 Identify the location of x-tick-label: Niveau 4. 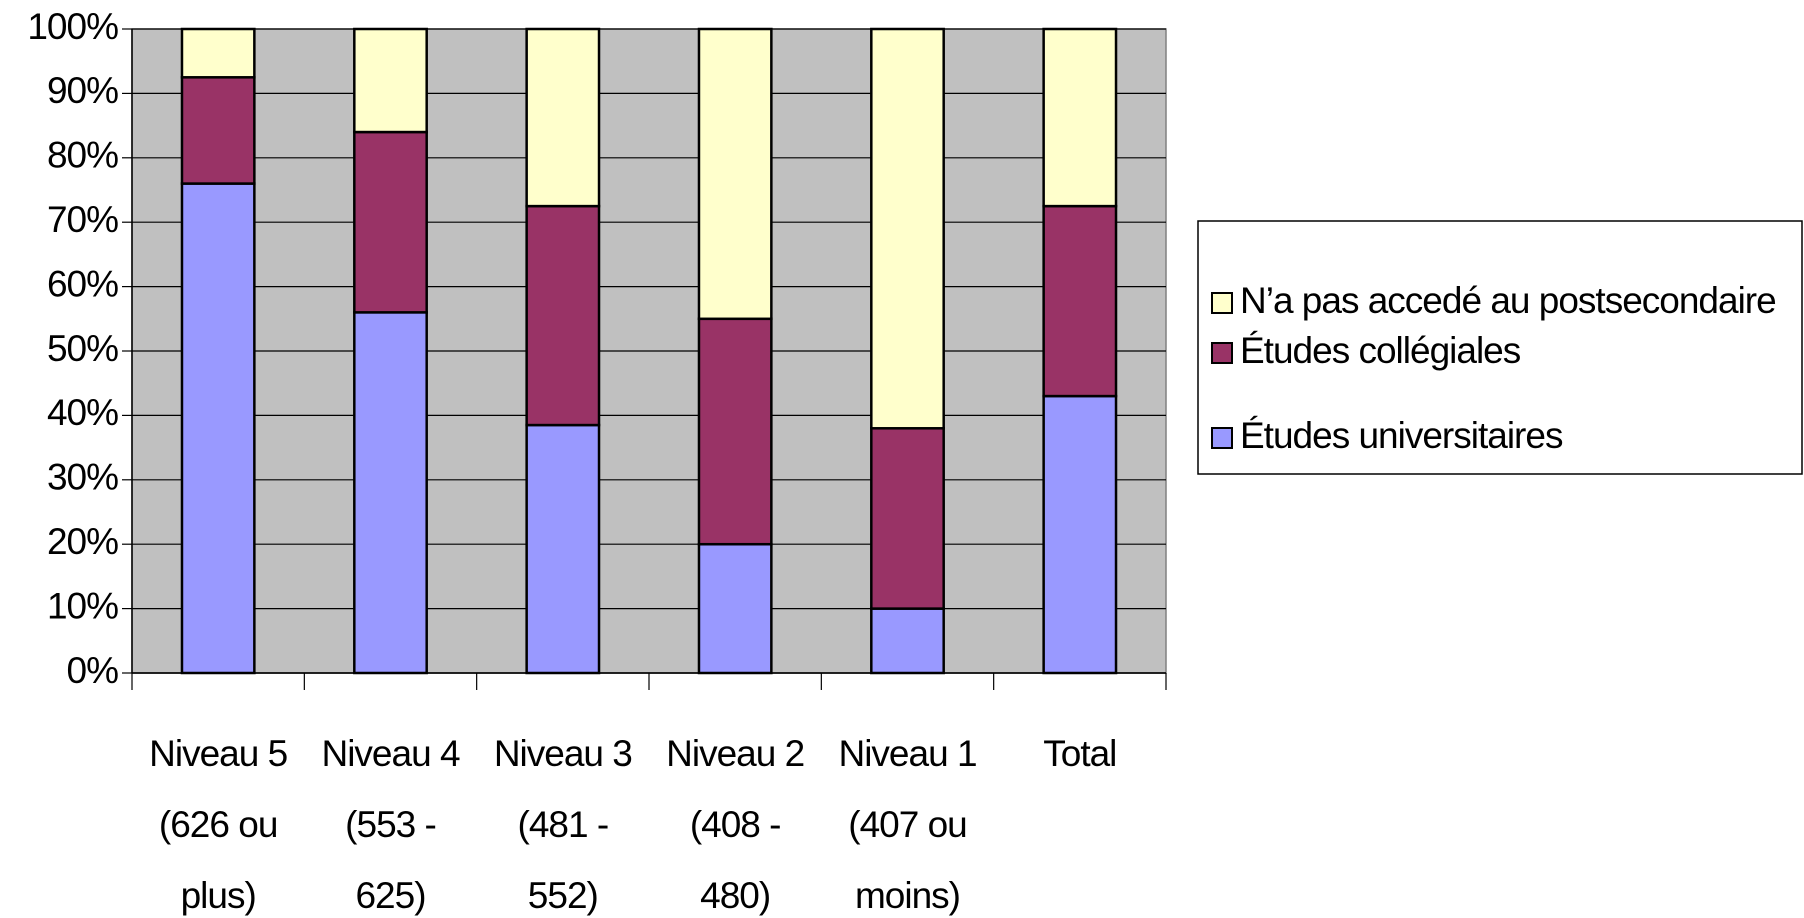
(390, 753).